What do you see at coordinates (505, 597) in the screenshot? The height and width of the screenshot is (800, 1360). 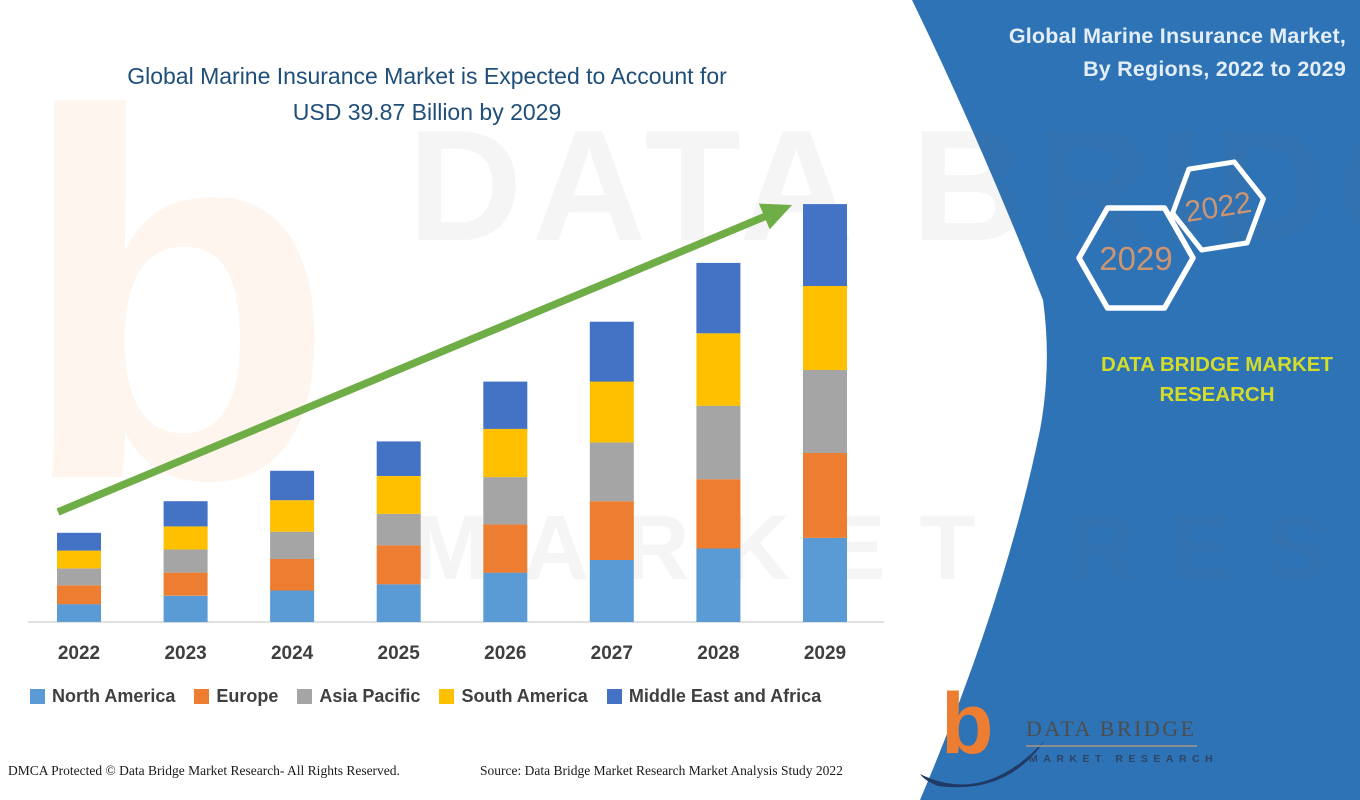 I see `bar-segment-north-america-2026` at bounding box center [505, 597].